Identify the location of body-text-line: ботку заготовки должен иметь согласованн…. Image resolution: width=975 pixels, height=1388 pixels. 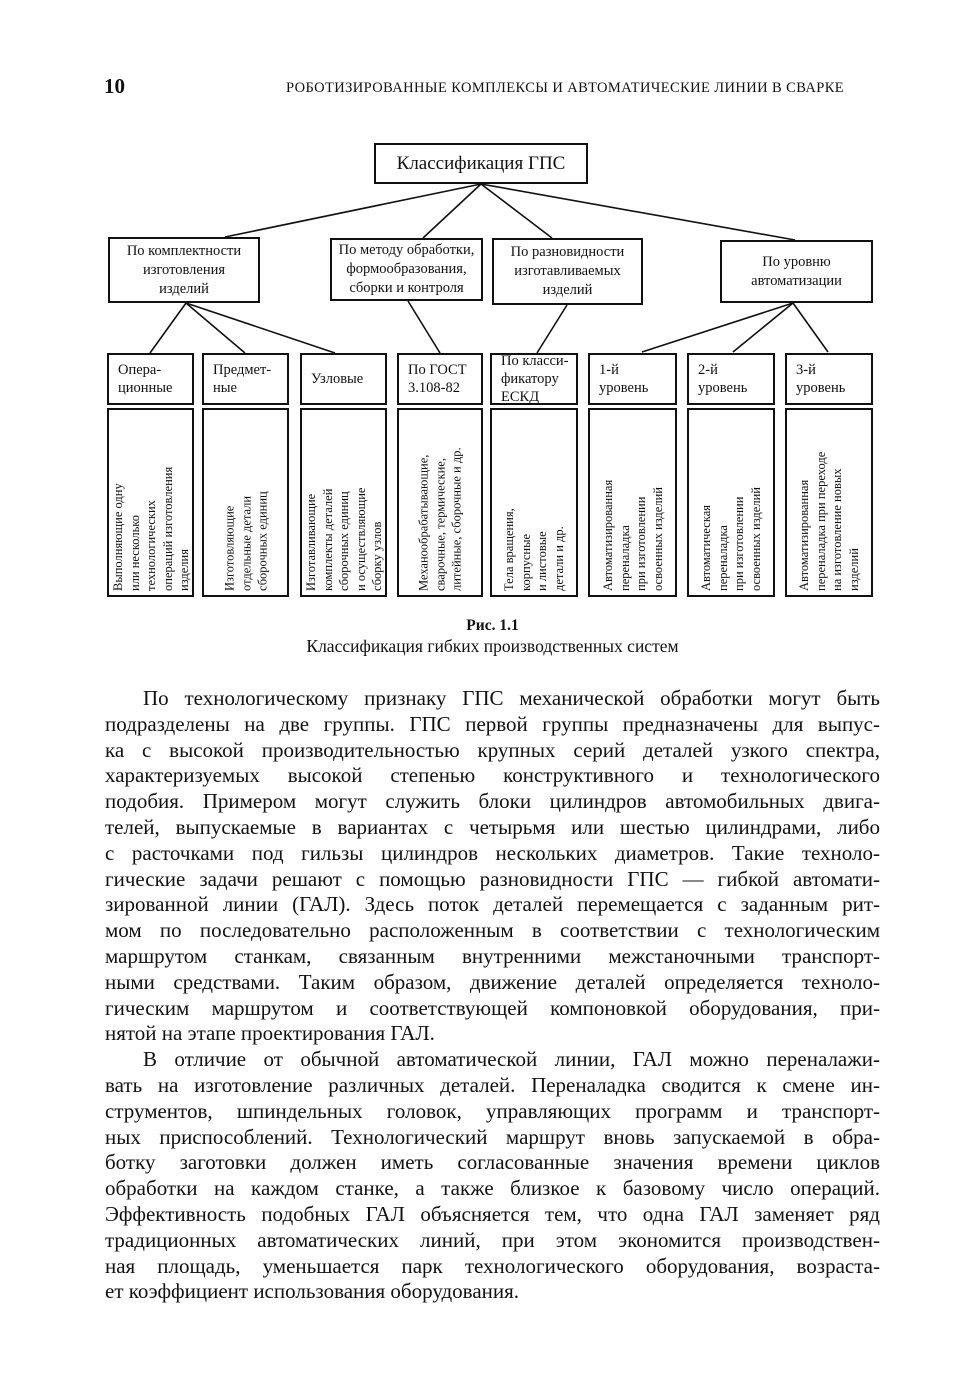
(492, 1162).